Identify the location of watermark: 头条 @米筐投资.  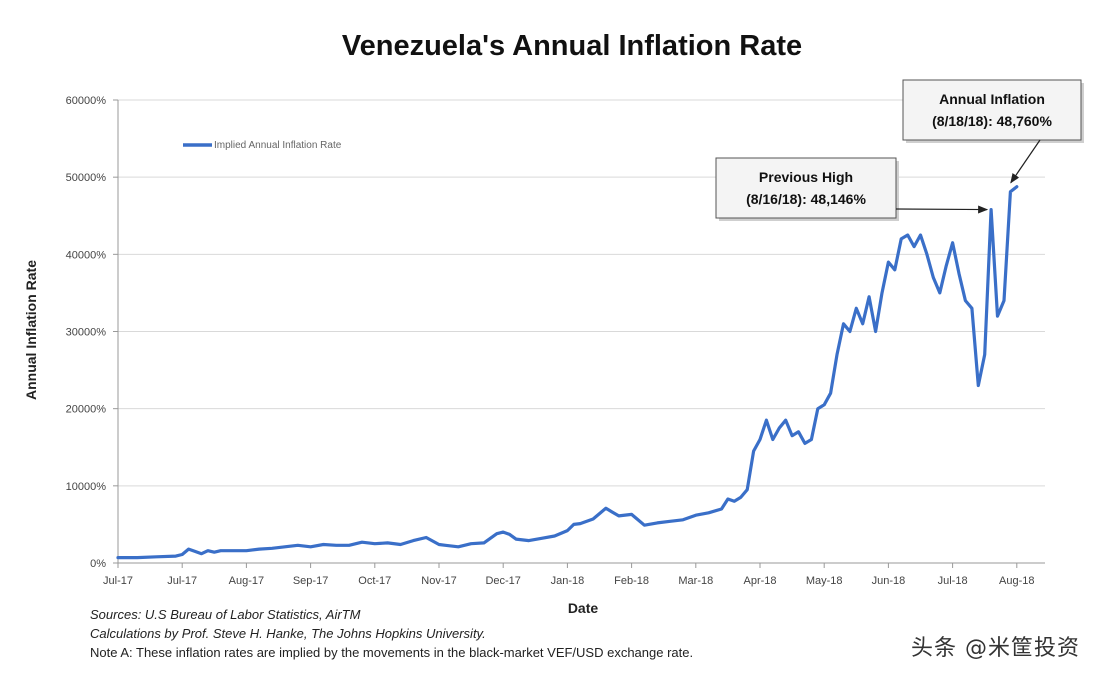
(995, 648).